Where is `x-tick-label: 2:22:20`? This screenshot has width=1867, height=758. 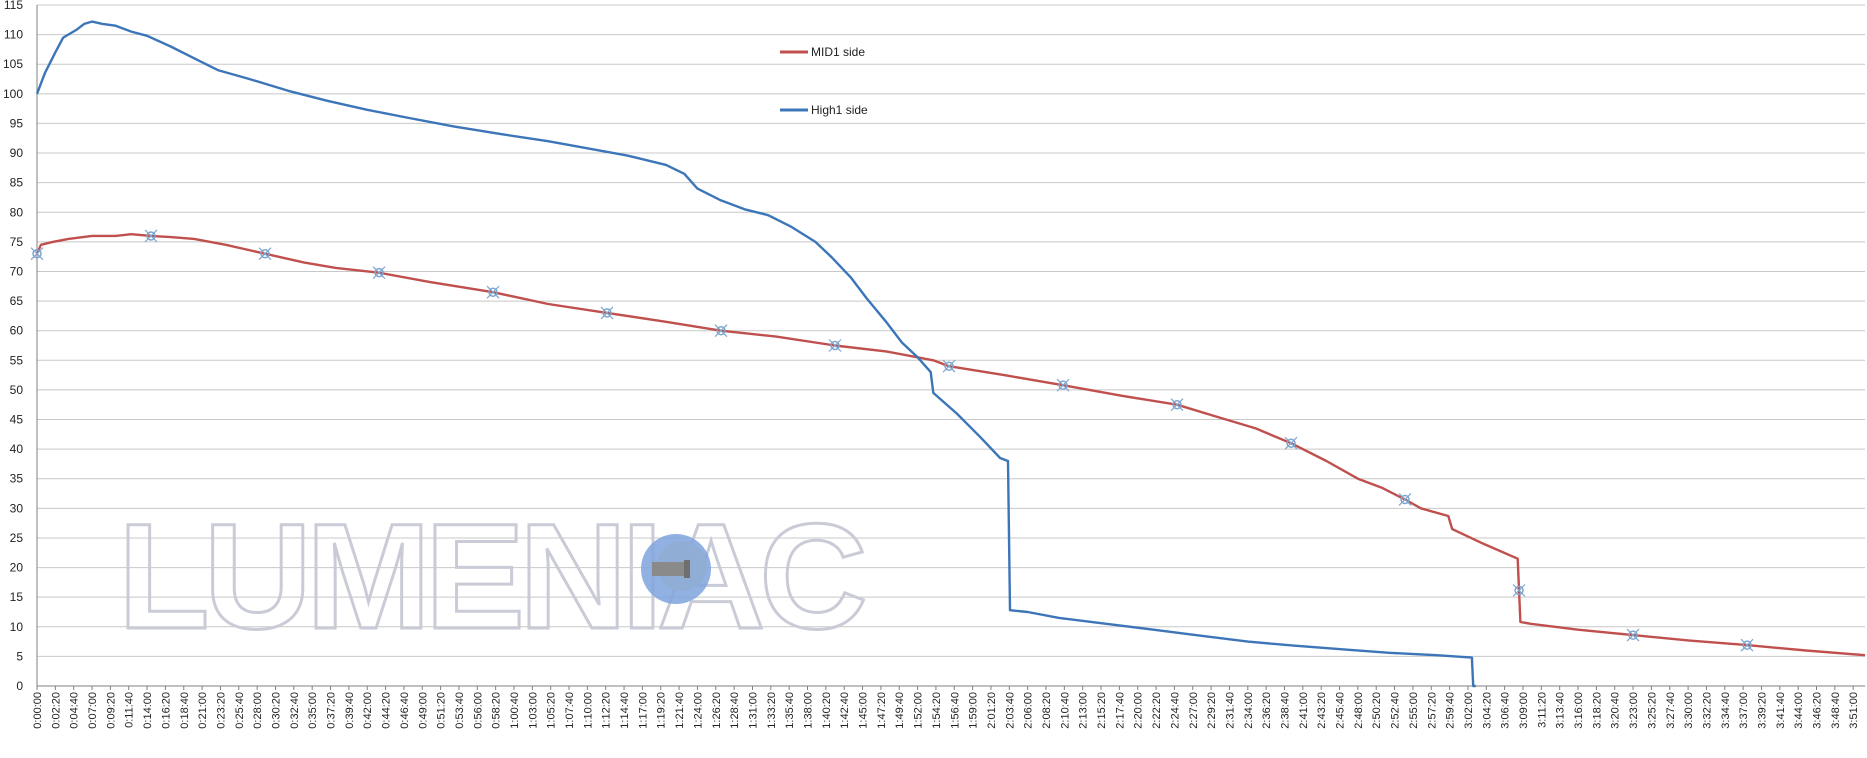 x-tick-label: 2:22:20 is located at coordinates (1157, 710).